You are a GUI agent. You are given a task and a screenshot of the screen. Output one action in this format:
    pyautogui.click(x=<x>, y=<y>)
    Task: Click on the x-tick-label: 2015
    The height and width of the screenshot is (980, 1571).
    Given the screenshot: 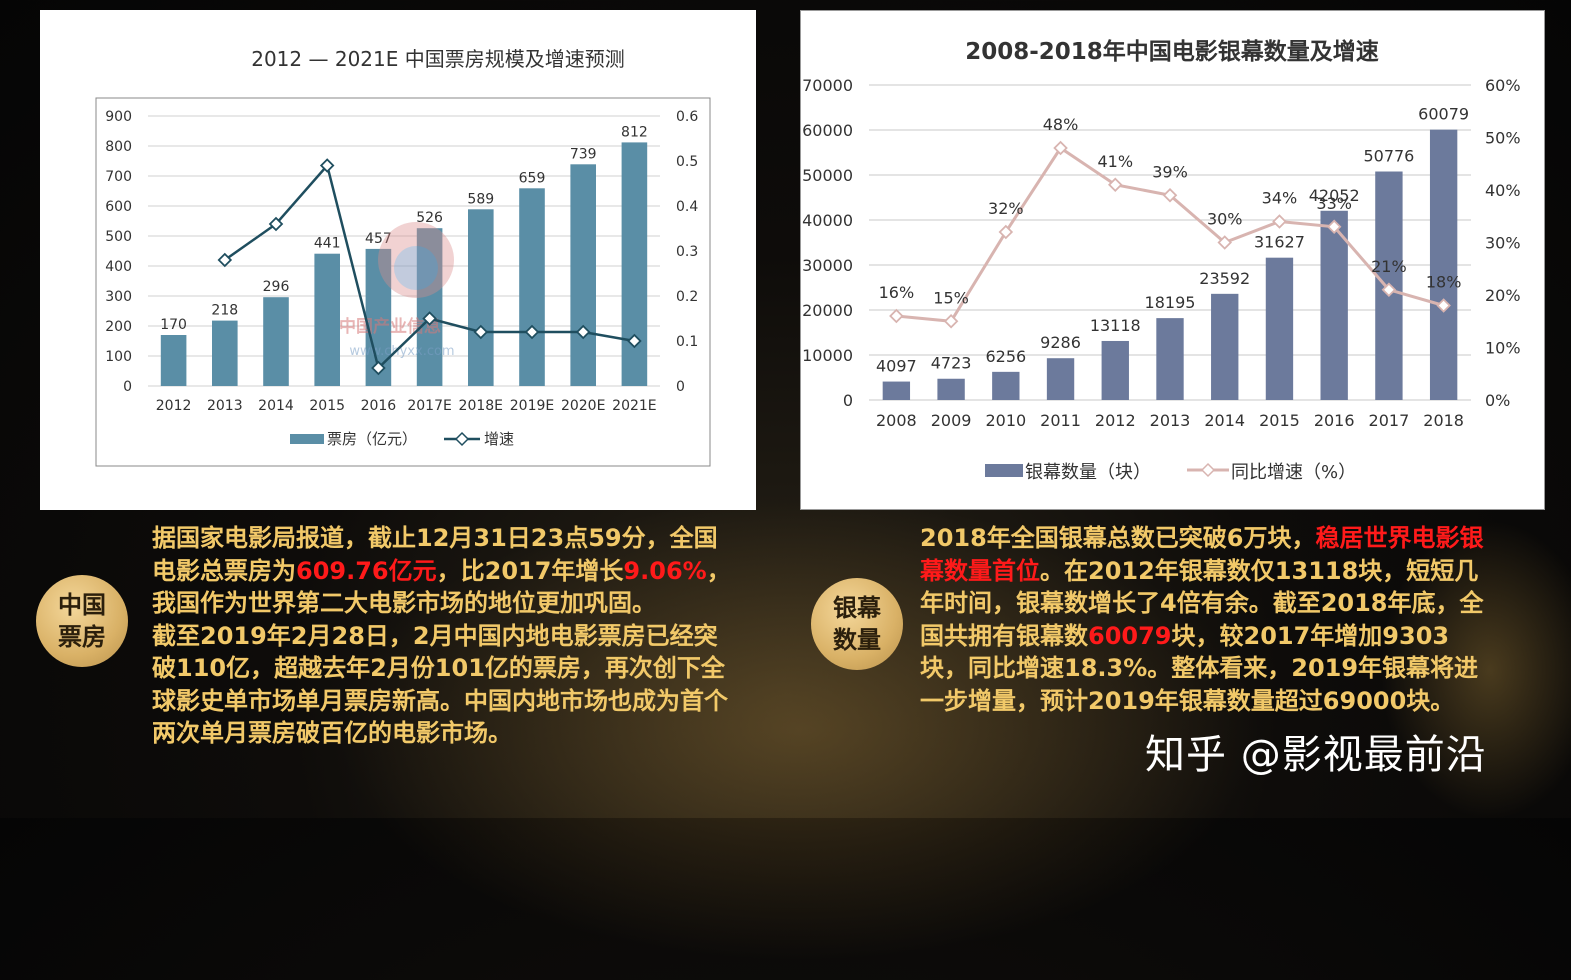 What is the action you would take?
    pyautogui.click(x=1279, y=420)
    